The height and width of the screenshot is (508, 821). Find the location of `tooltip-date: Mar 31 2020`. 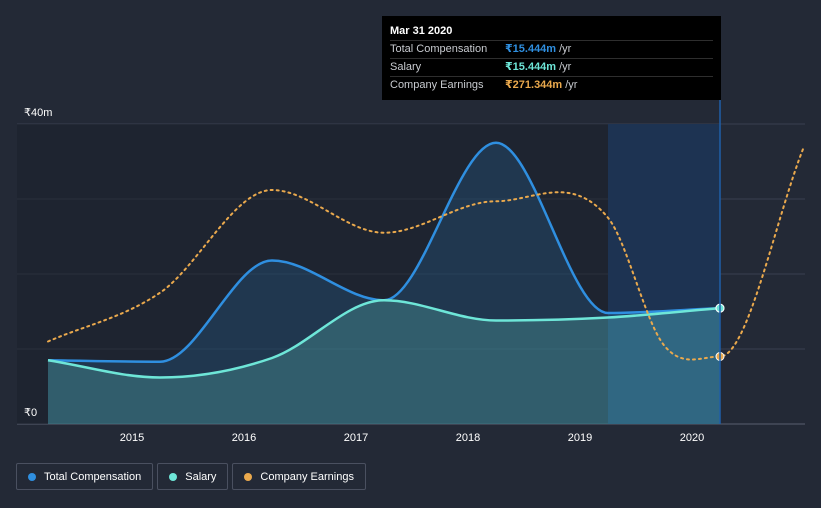

tooltip-date: Mar 31 2020 is located at coordinates (421, 31).